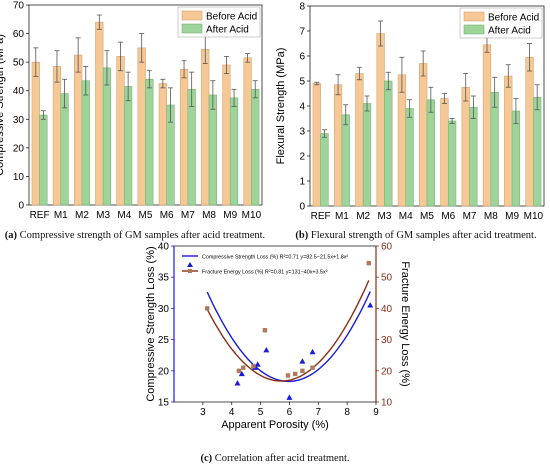 The image size is (550, 468). I want to click on y-tick-label: 7, so click(302, 32).